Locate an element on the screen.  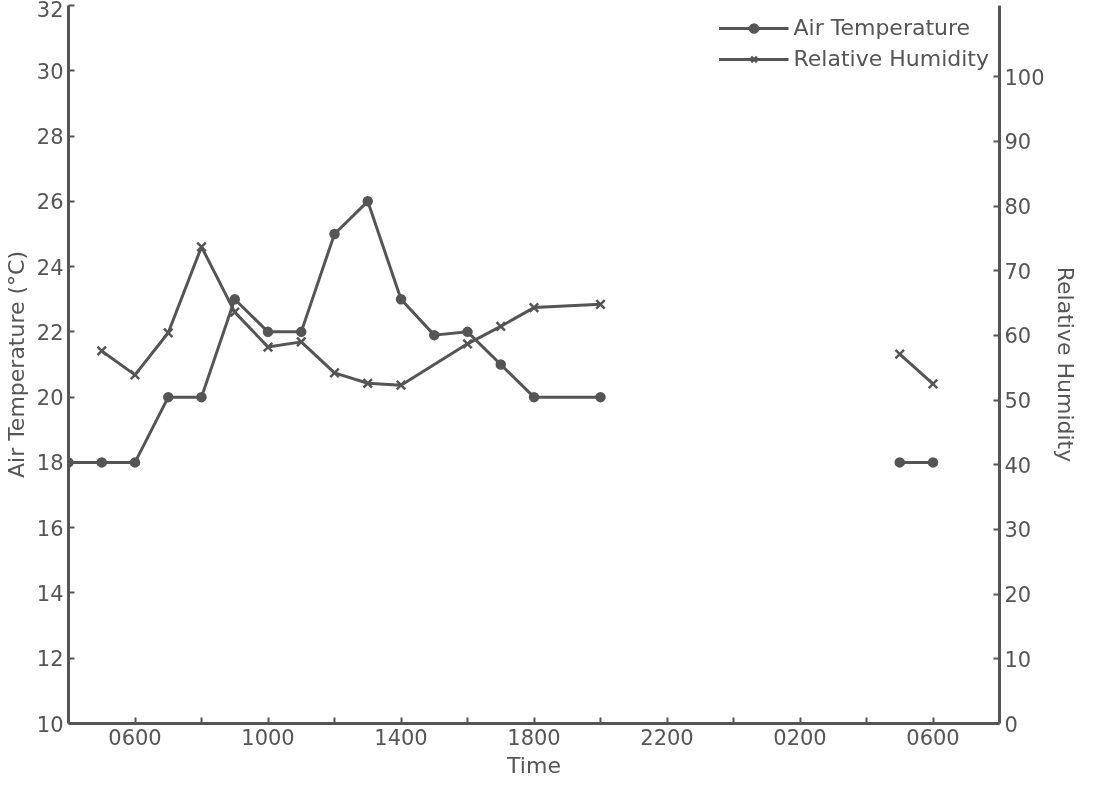
y-tick-label: 14 is located at coordinates (50, 593).